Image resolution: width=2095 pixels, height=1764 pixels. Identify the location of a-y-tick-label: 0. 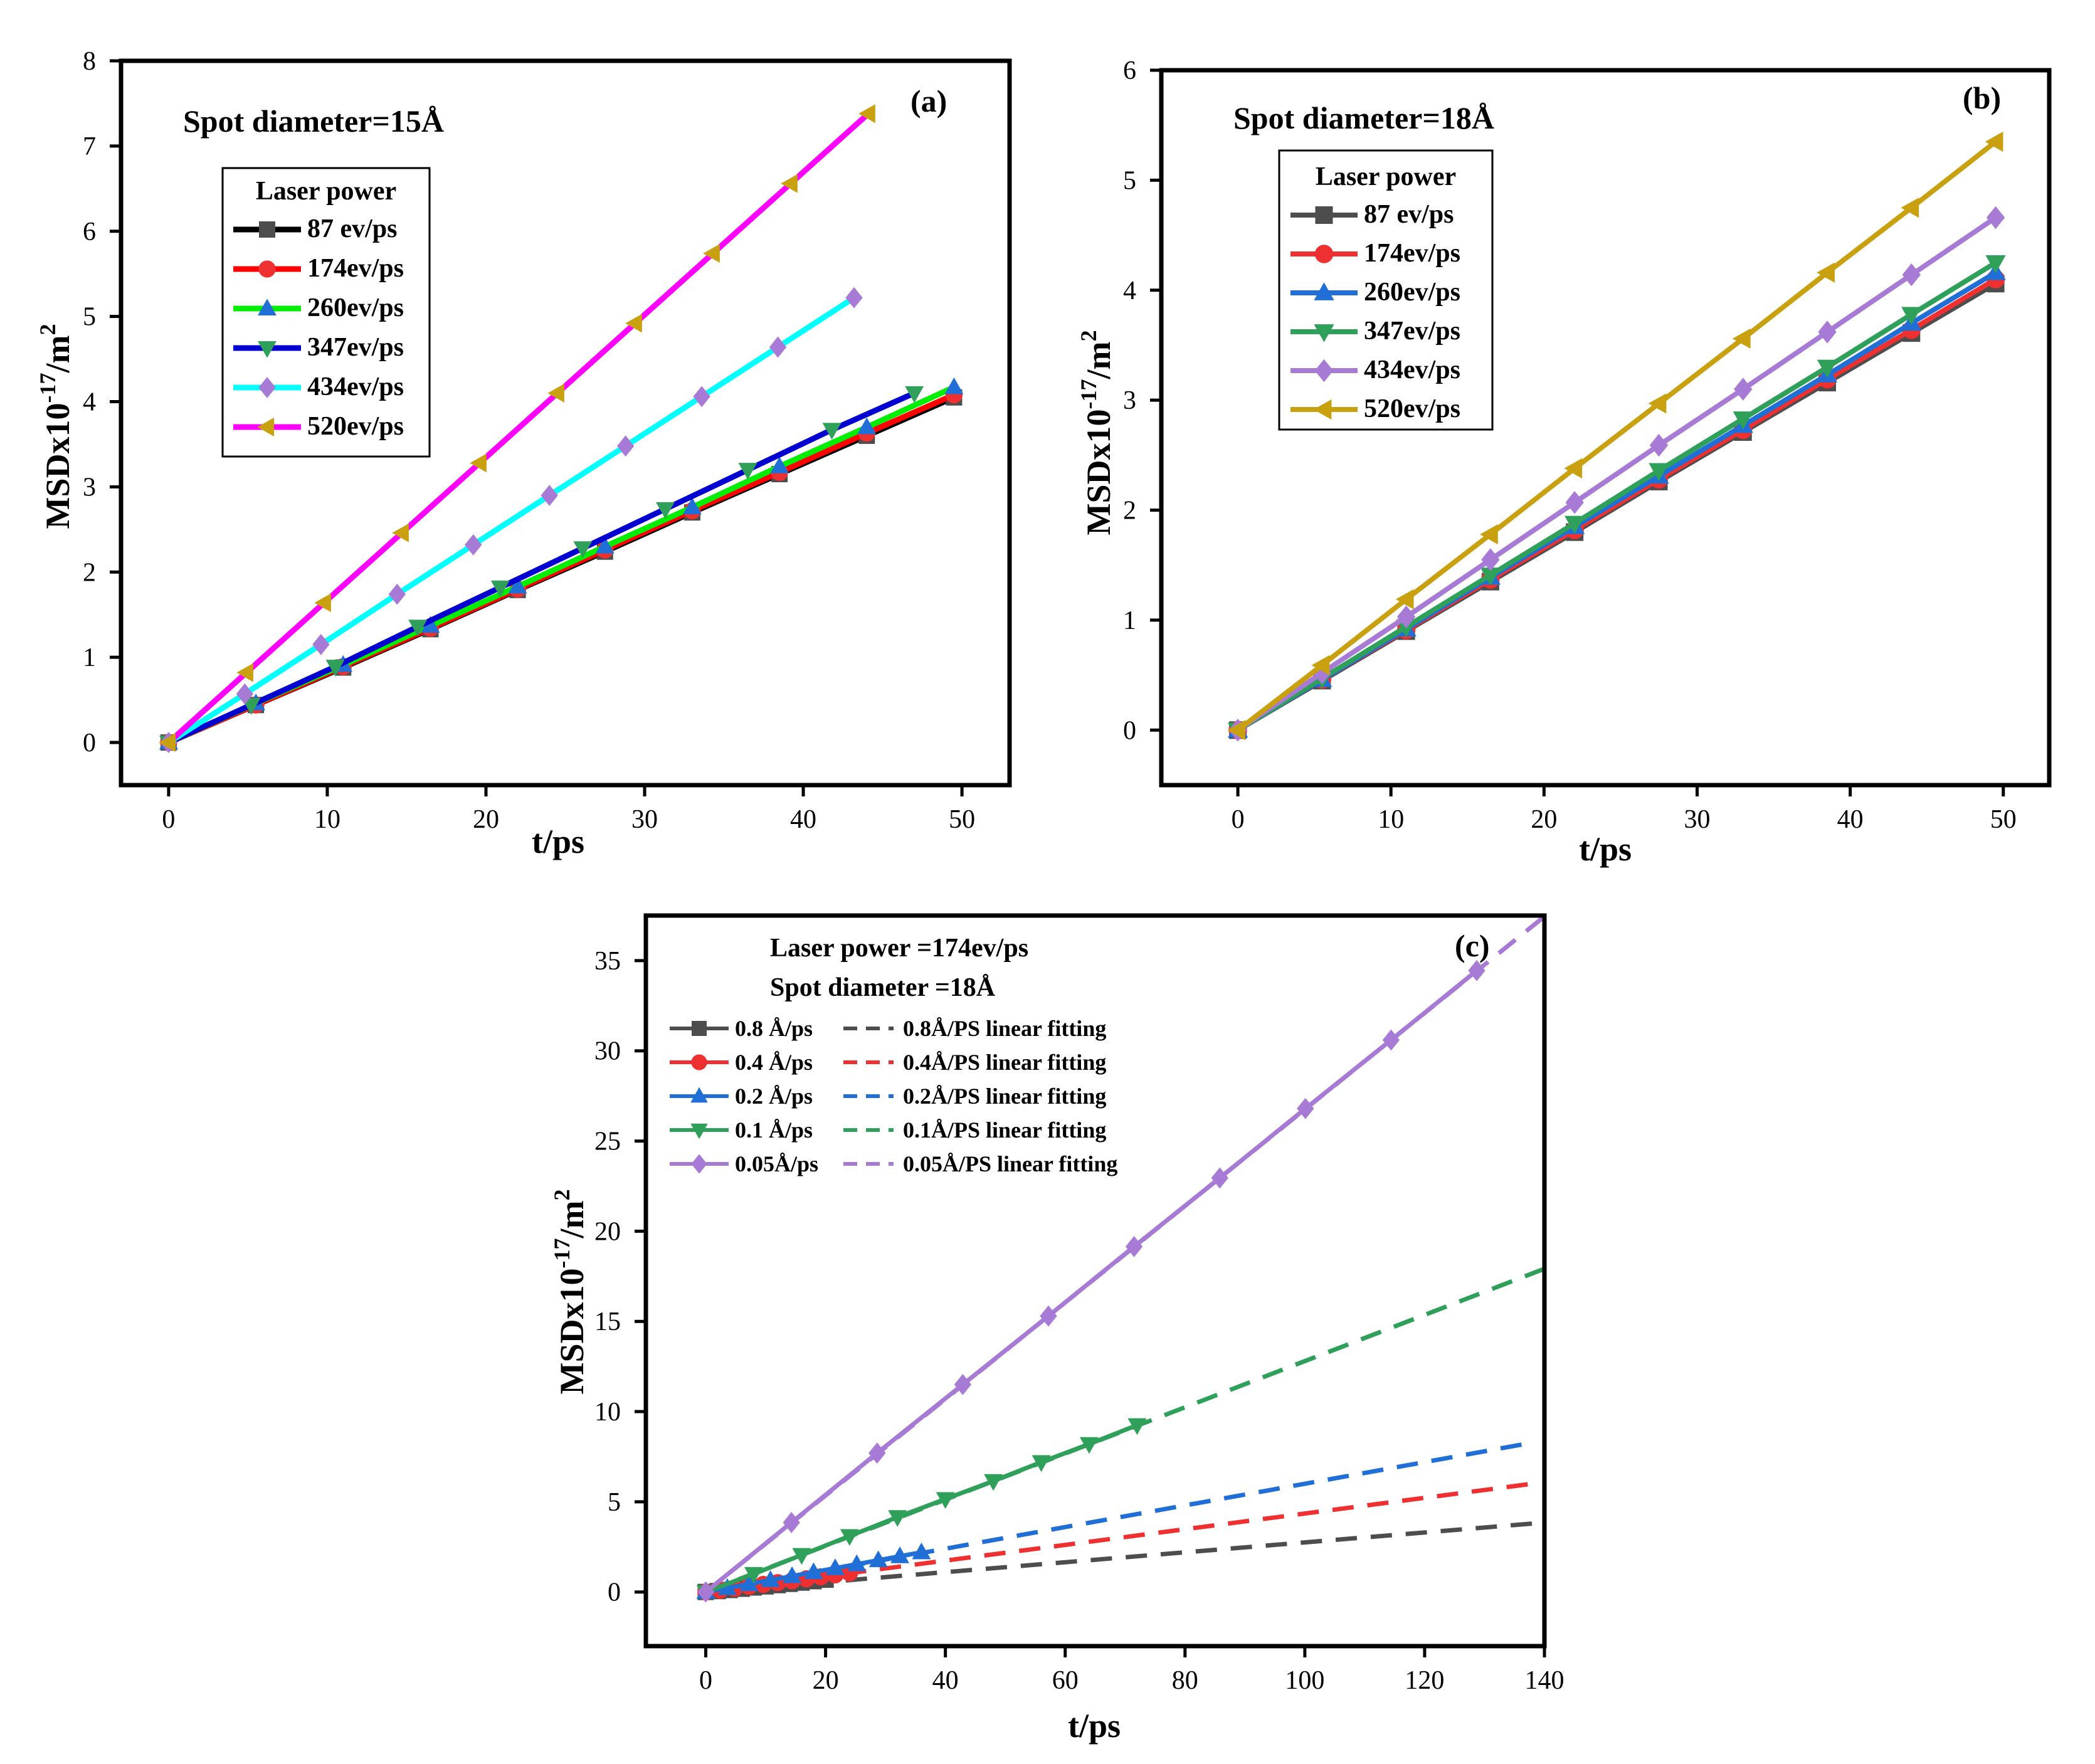
(89, 743).